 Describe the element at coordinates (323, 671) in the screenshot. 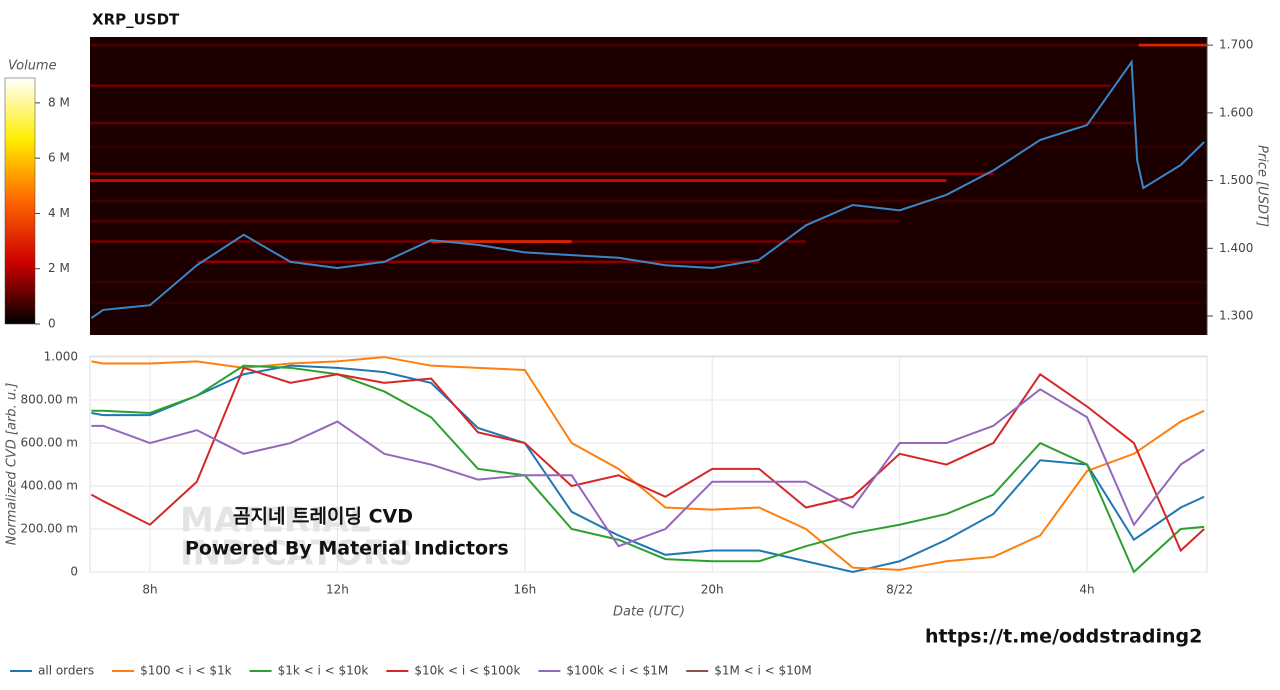

I see `legend-label: $1k < i < $10k` at that location.